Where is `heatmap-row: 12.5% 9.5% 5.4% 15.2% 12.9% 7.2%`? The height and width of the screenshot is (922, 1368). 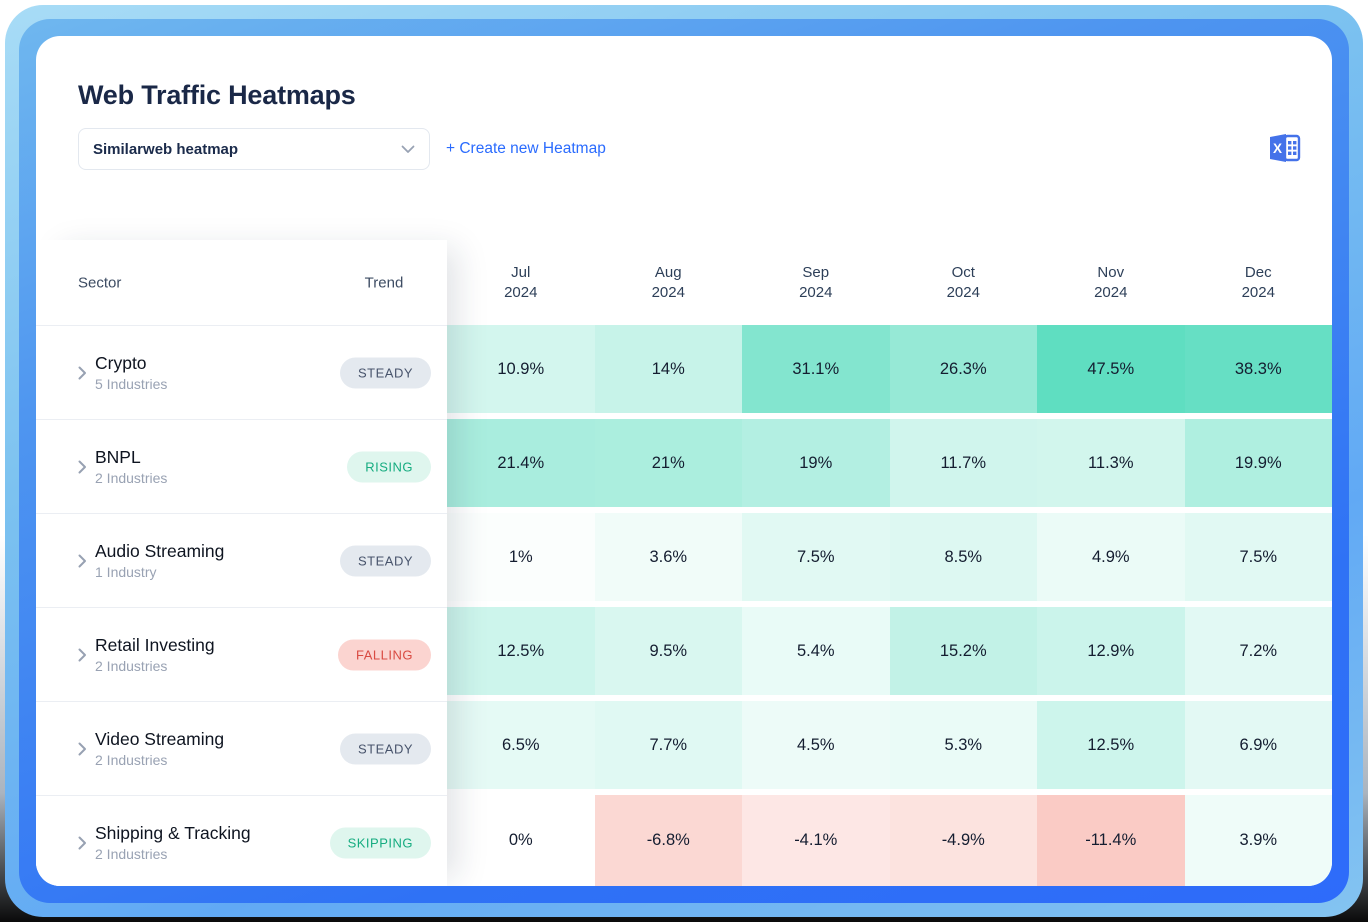 heatmap-row: 12.5% 9.5% 5.4% 15.2% 12.9% 7.2% is located at coordinates (889, 651).